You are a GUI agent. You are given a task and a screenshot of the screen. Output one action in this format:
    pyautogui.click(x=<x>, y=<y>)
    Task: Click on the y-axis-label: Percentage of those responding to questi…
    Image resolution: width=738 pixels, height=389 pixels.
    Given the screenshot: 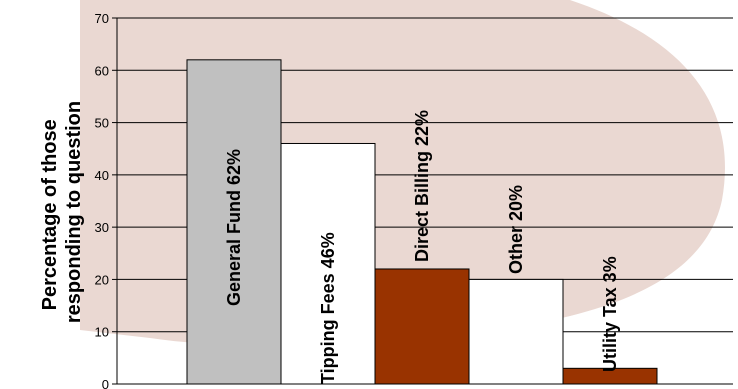 What is the action you would take?
    pyautogui.click(x=62, y=212)
    